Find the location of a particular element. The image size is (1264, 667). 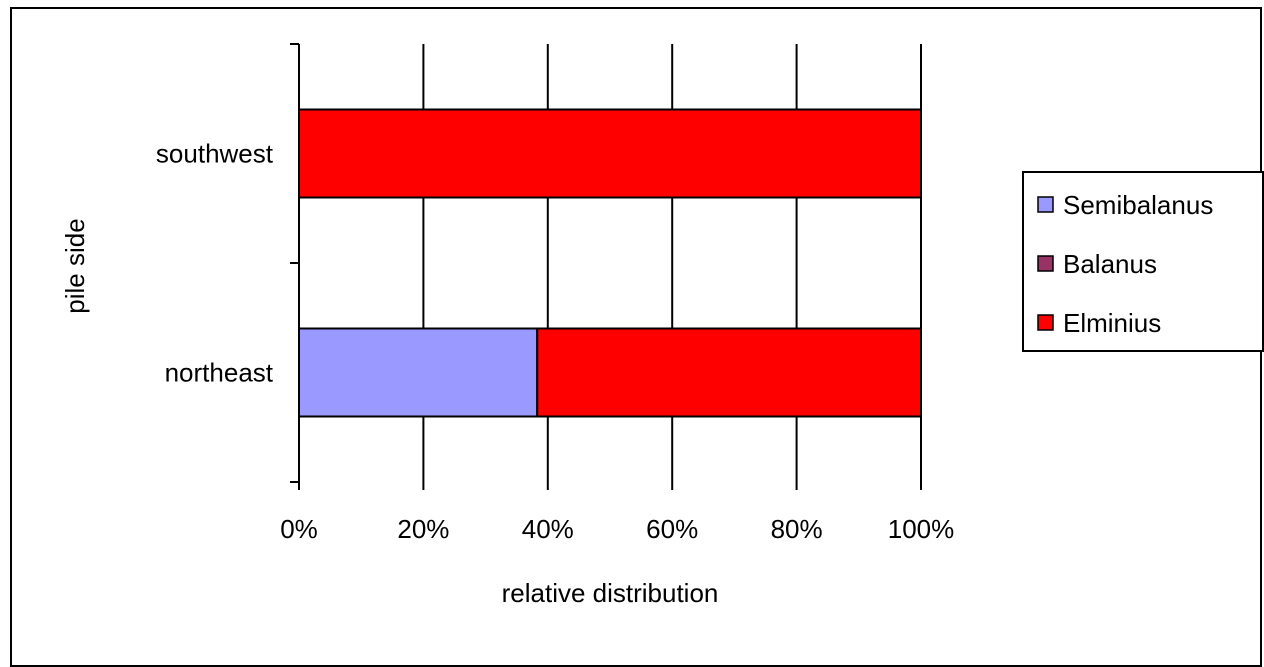

x-tick-label: 60% is located at coordinates (672, 529).